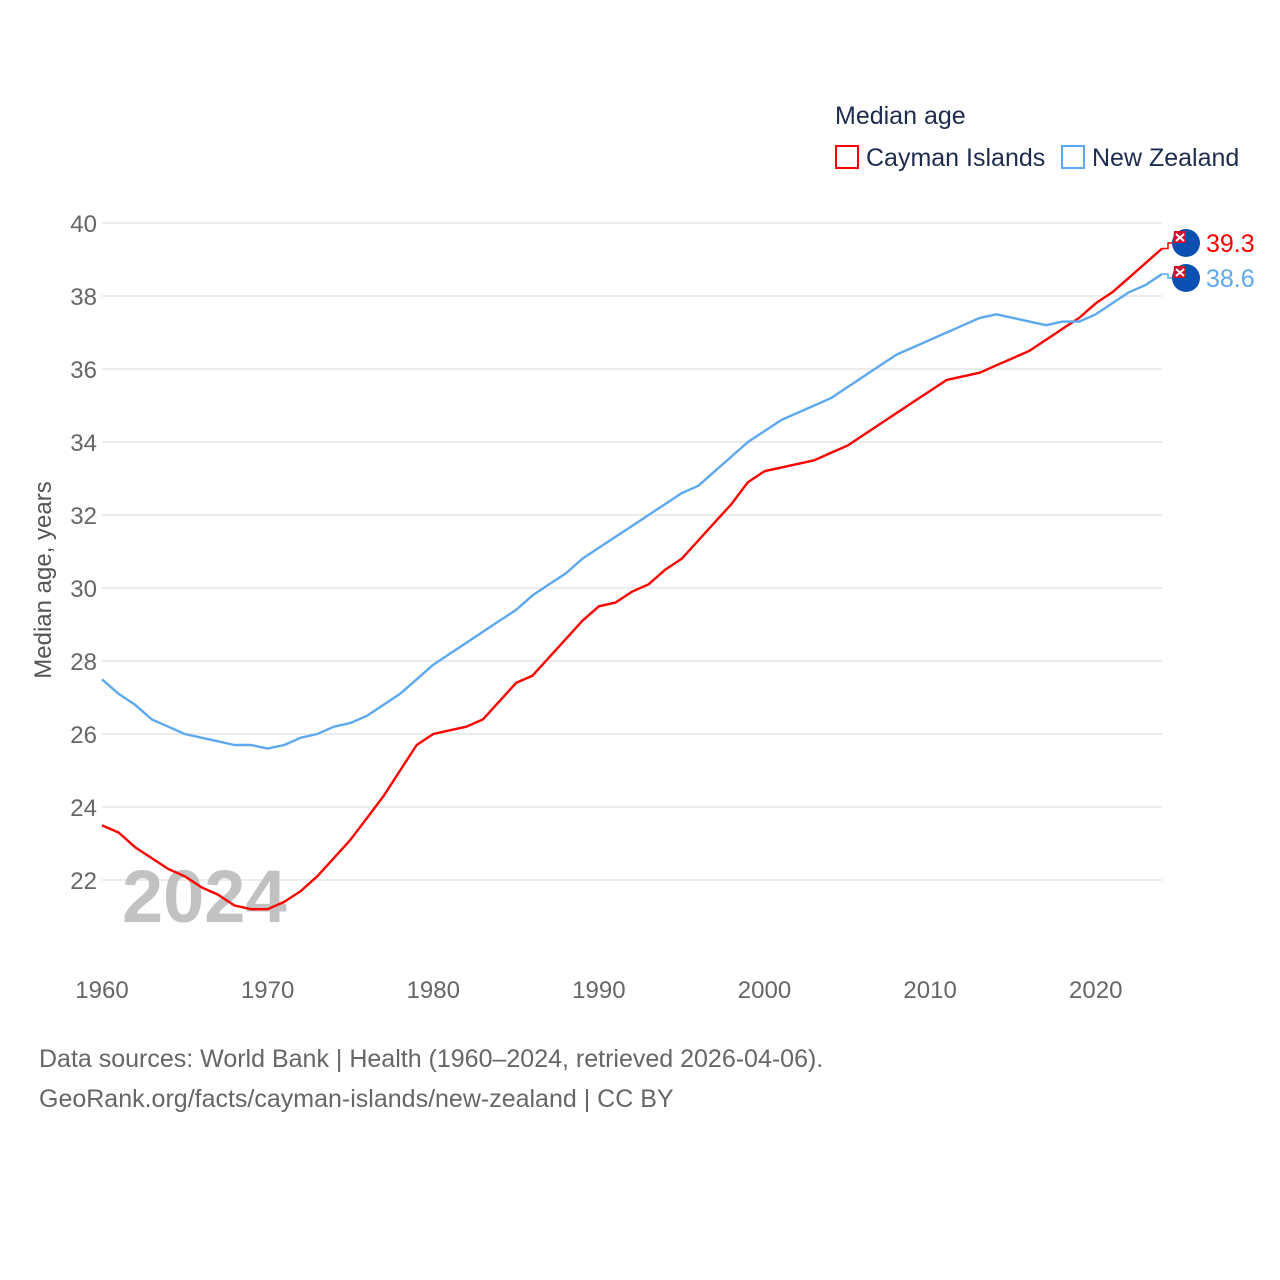 This screenshot has width=1280, height=1280. Describe the element at coordinates (1230, 244) in the screenshot. I see `end-value-label: 39.3` at that location.